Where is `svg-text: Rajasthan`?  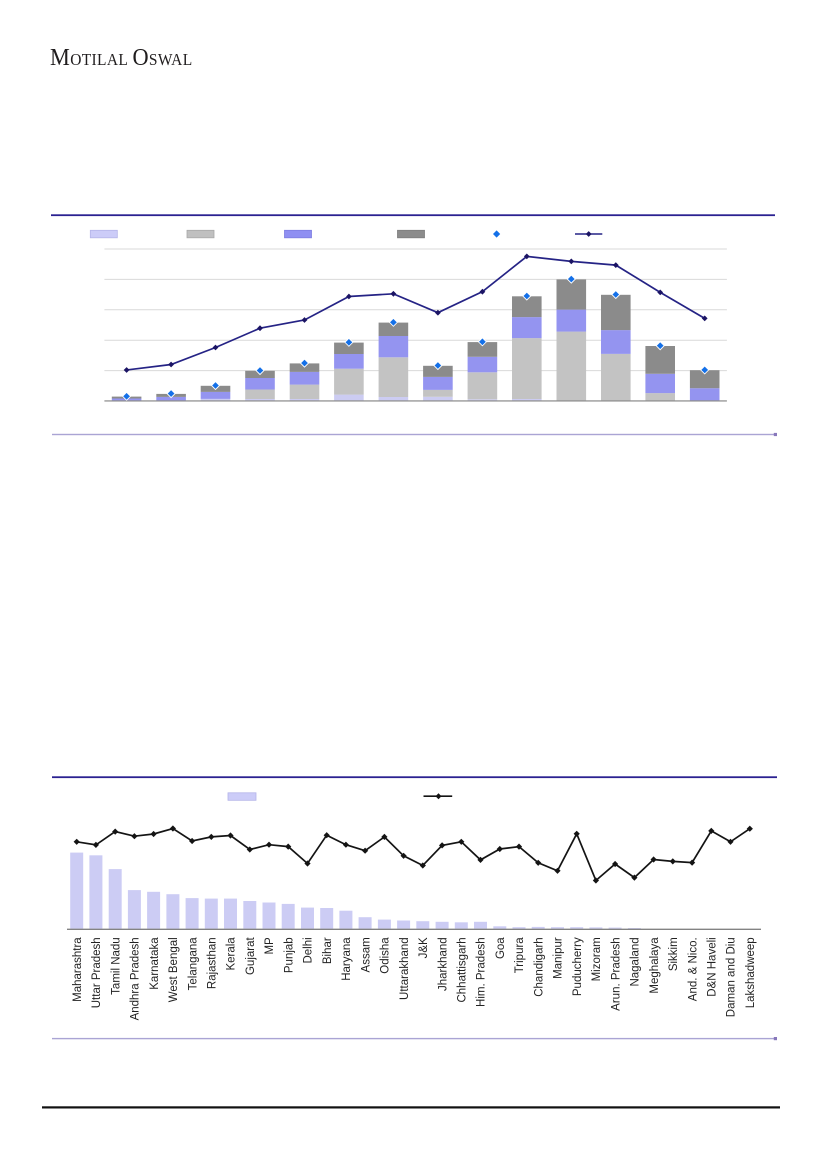 svg-text: Rajasthan is located at coordinates (213, 963).